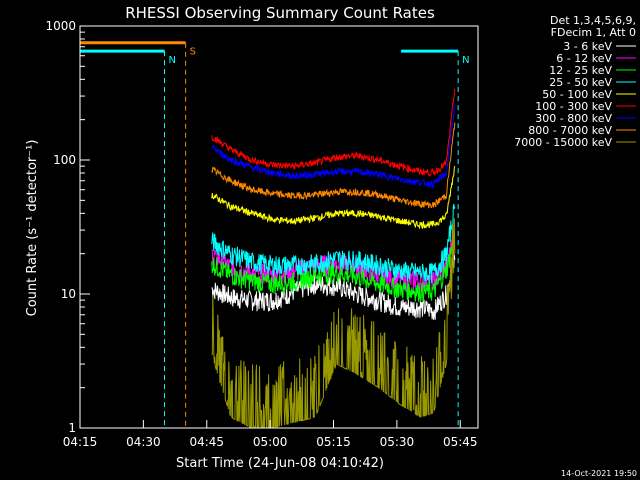 This screenshot has width=640, height=480. I want to click on legend-entry-7: 800 - 7000 keV, so click(570, 130).